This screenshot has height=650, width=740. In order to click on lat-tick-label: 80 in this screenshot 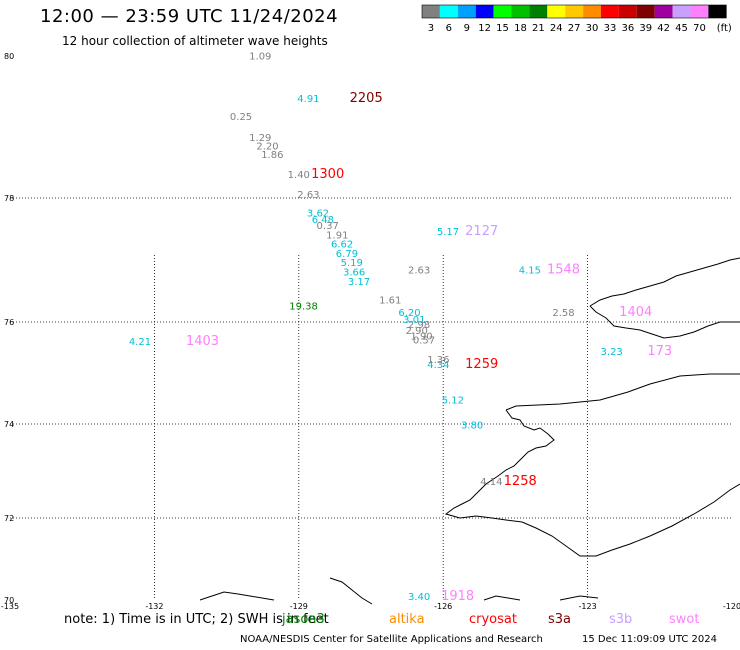, I will do `click(9, 56)`.